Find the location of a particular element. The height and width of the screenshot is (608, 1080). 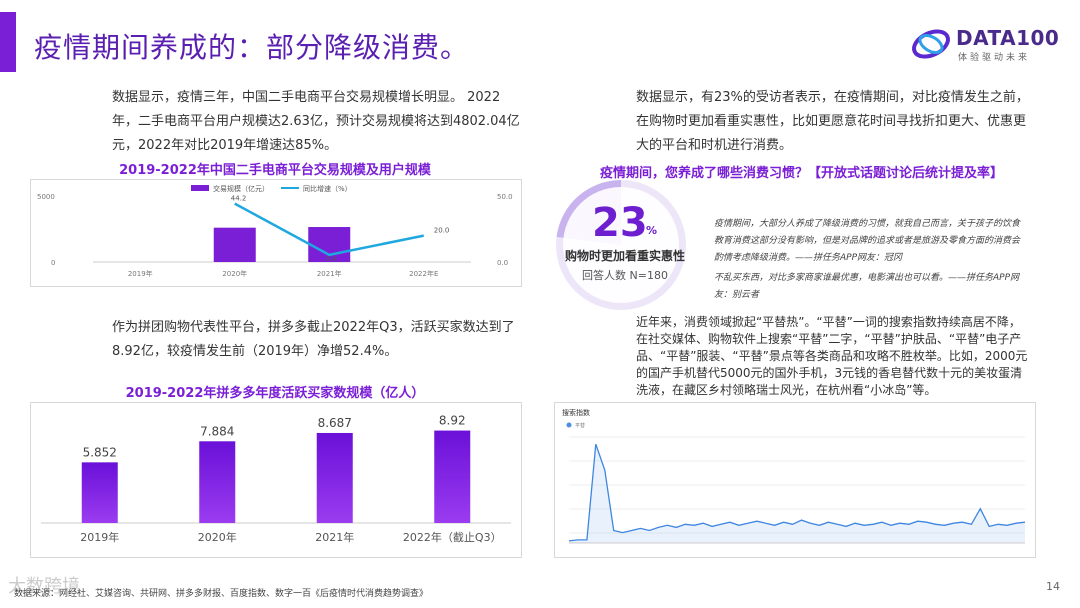

search-index-svg: 平替 is located at coordinates (796, 483).